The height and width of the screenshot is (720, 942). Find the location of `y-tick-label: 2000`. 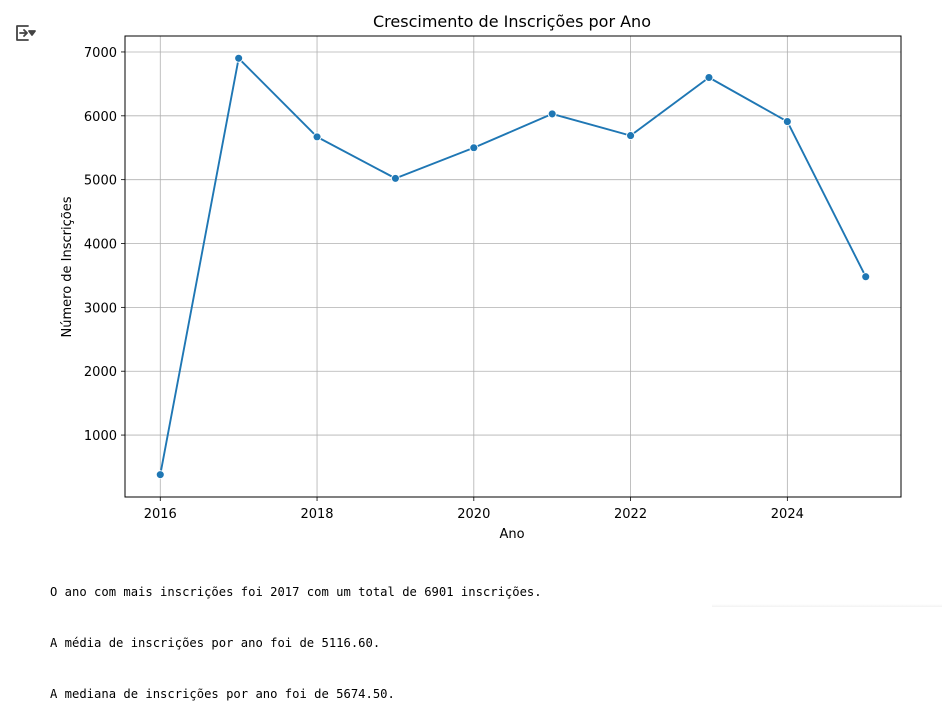

y-tick-label: 2000 is located at coordinates (100, 372).